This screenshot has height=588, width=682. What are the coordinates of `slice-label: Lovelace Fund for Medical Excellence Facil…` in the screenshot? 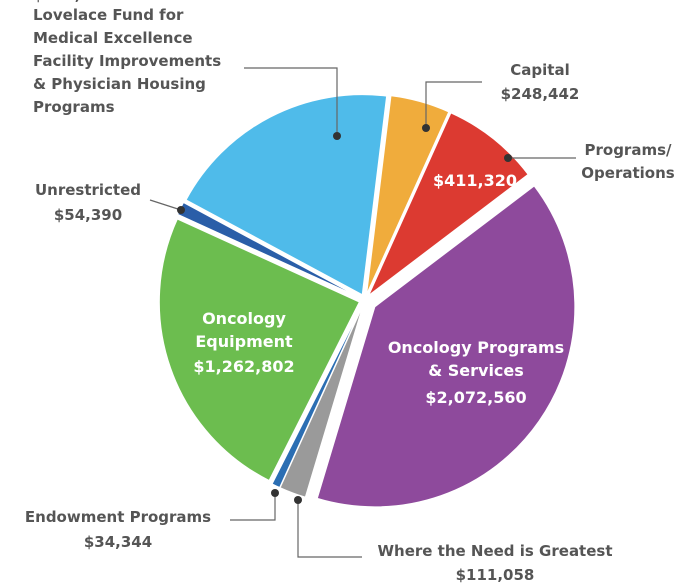 It's located at (127, 61).